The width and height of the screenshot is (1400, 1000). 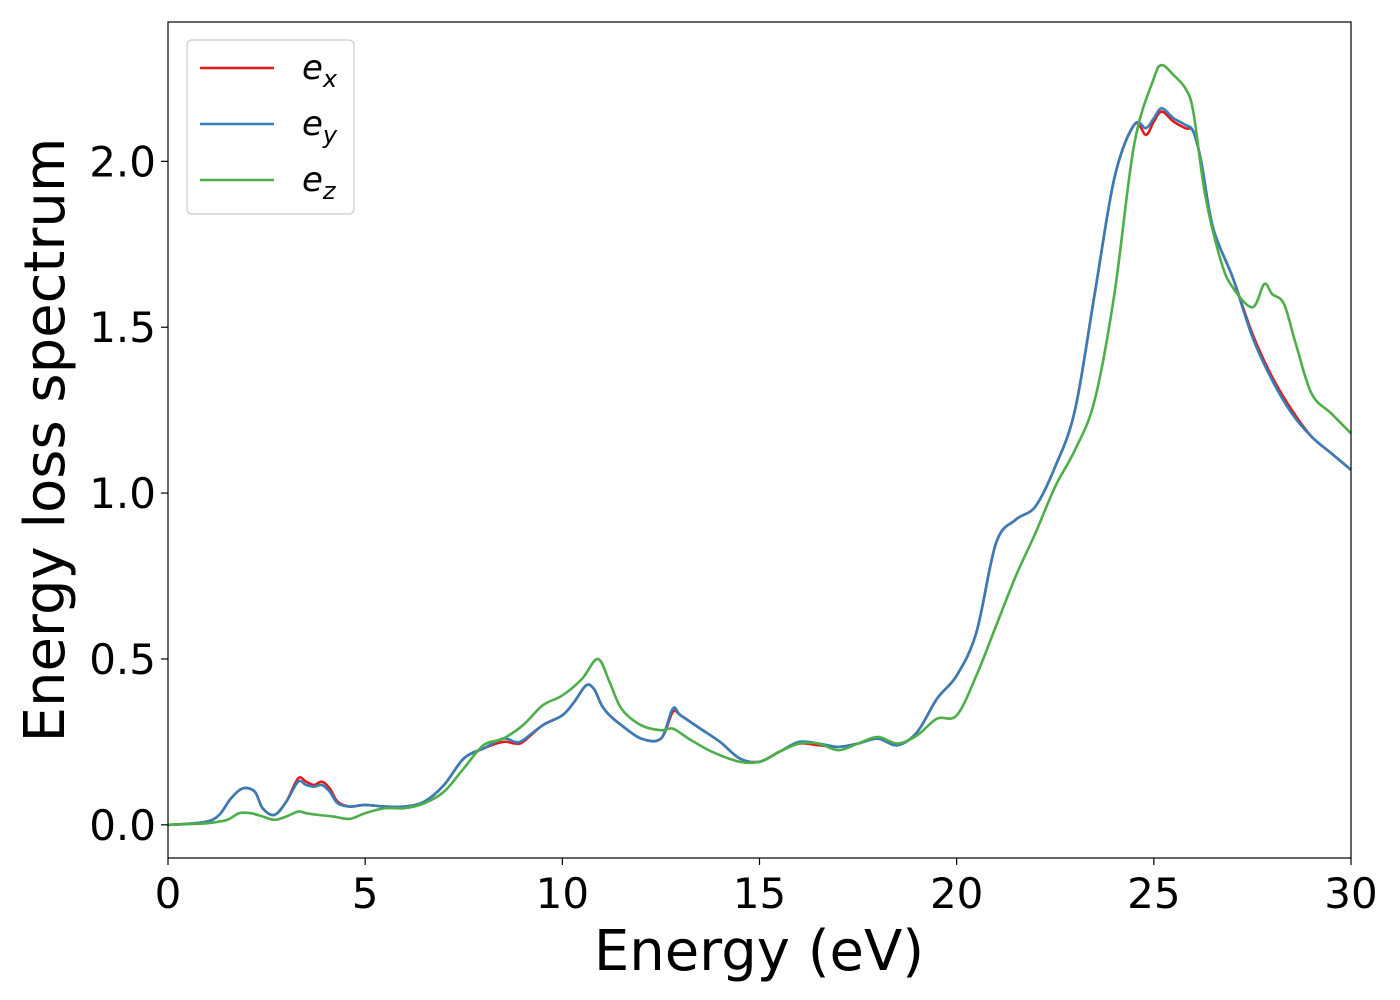 What do you see at coordinates (122, 161) in the screenshot?
I see `y-tick-label: 2.0` at bounding box center [122, 161].